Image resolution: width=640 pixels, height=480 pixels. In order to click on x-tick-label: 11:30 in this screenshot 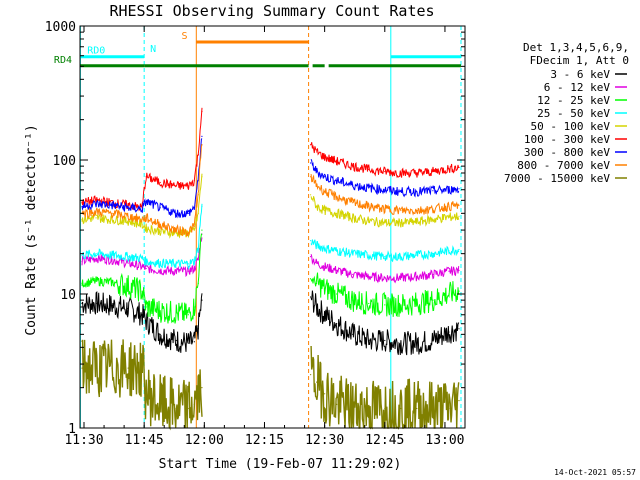, I will do `click(83, 440)`.